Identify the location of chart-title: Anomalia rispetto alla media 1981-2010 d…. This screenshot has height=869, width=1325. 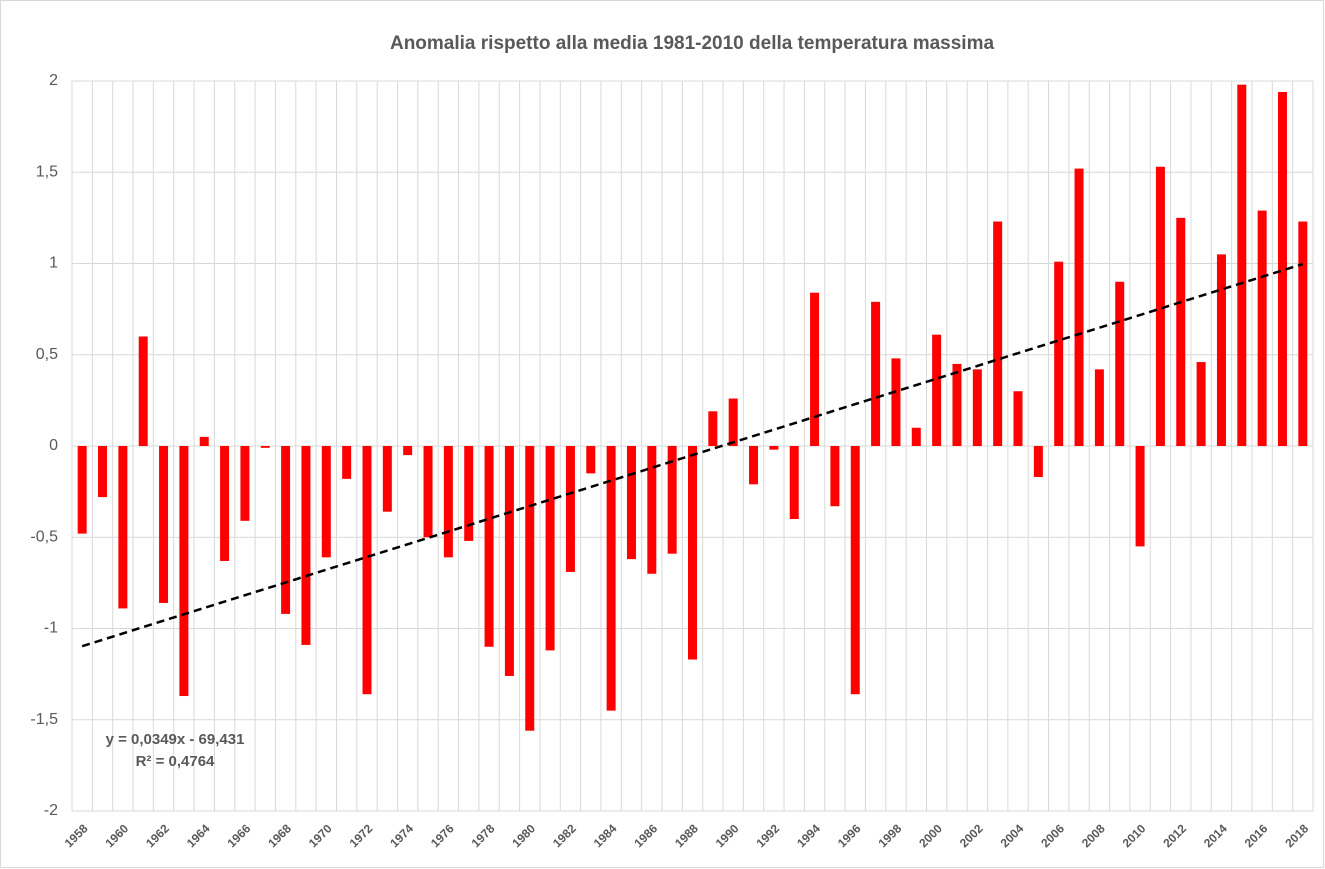
(692, 43).